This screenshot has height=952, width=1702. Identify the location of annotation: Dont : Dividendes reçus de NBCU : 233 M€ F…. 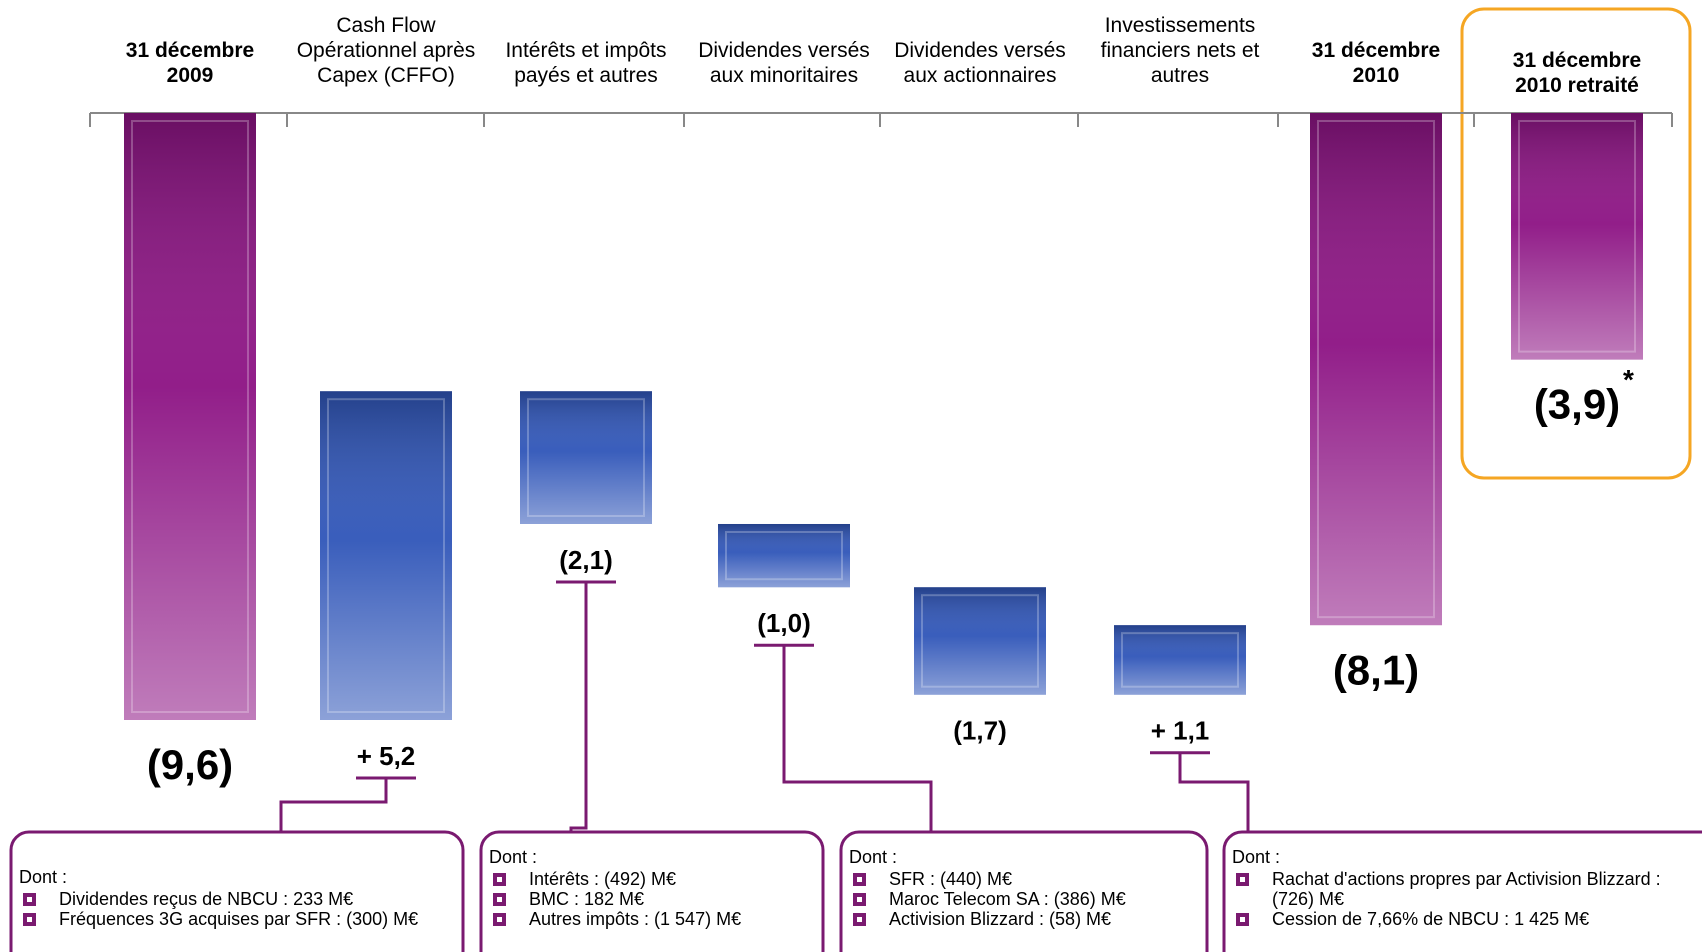
(237, 894).